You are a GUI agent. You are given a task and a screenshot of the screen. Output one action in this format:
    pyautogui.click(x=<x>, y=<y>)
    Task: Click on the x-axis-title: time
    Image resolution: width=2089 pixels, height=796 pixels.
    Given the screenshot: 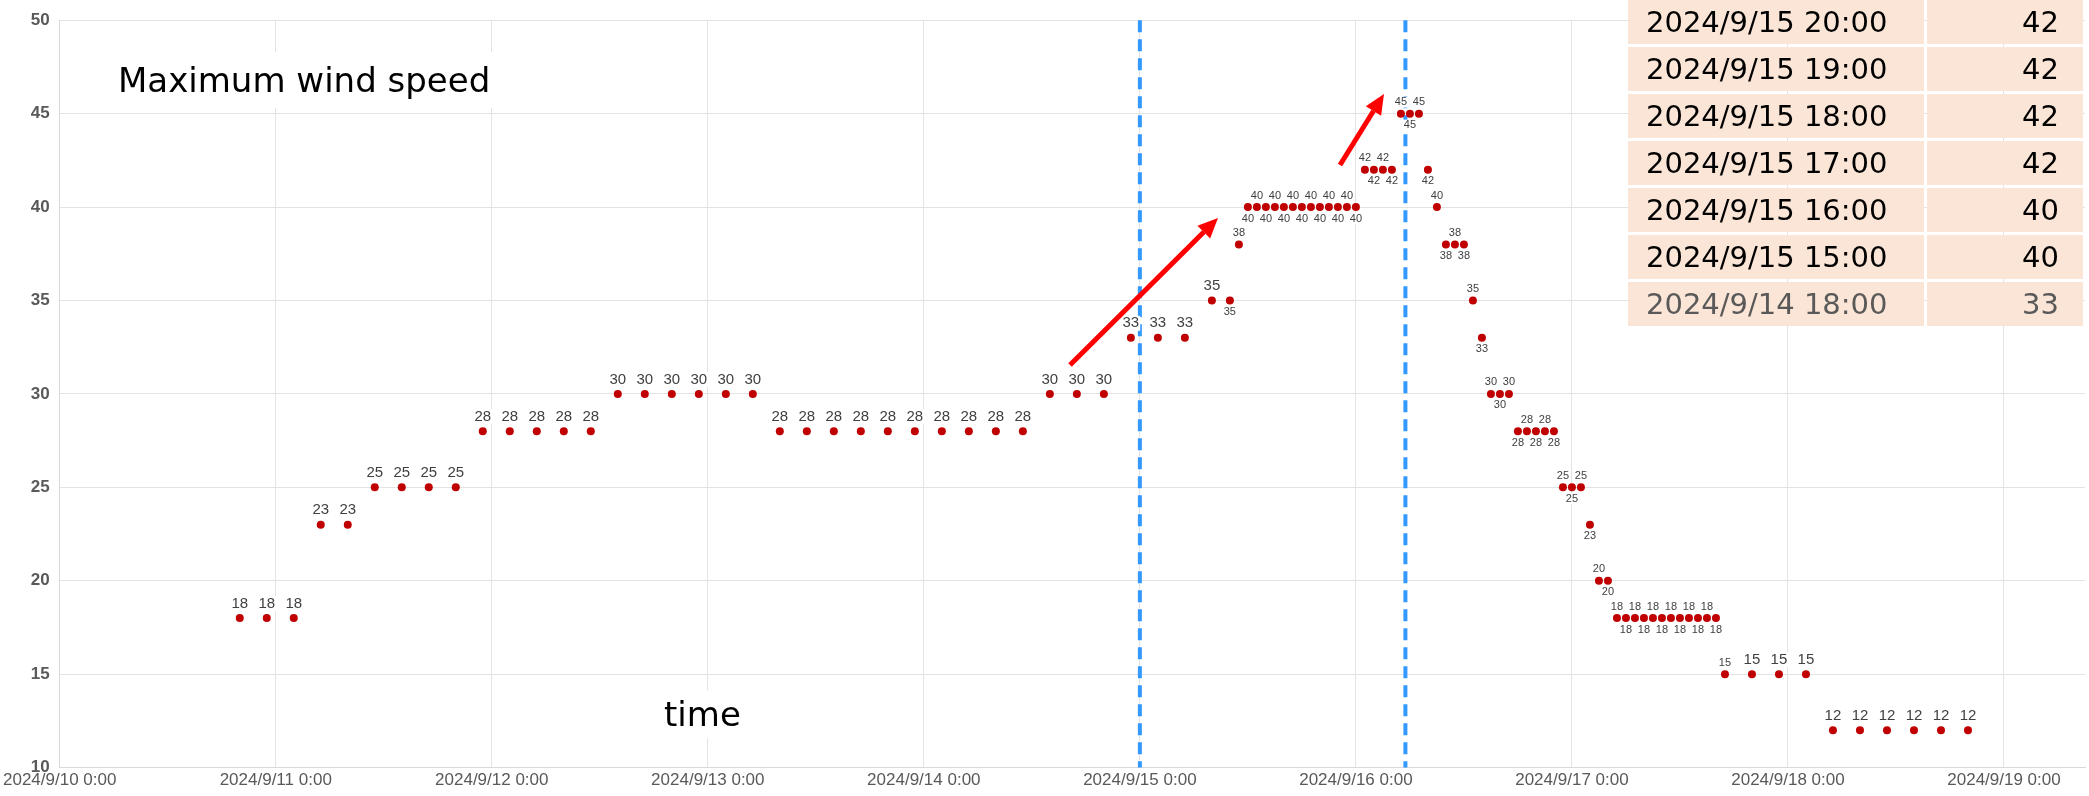 What is the action you would take?
    pyautogui.click(x=702, y=714)
    